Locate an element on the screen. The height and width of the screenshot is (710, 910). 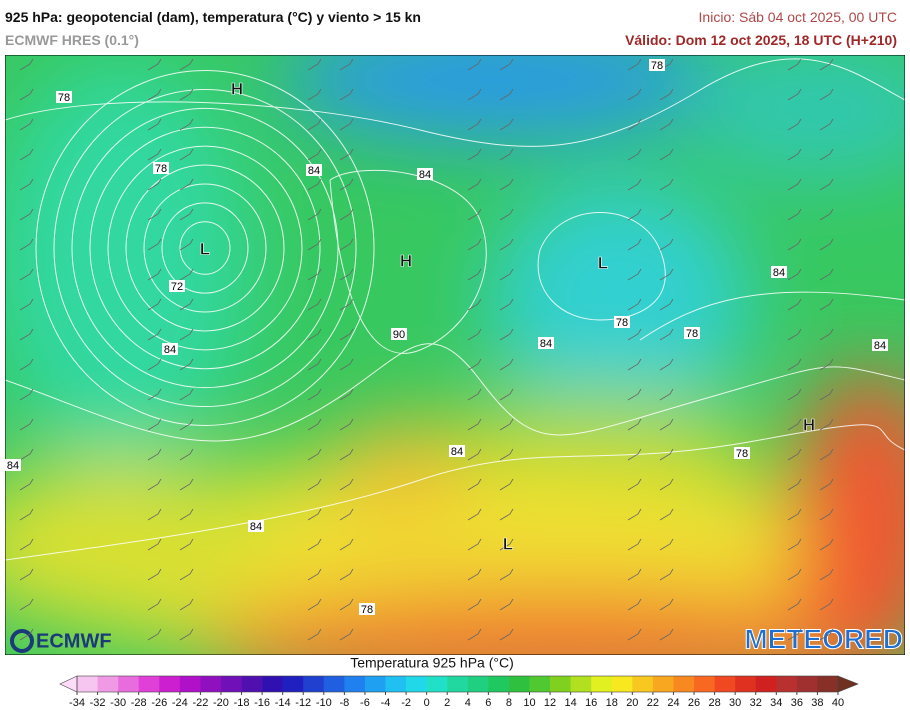
colorbar-tick-label: 14 is located at coordinates (570, 703).